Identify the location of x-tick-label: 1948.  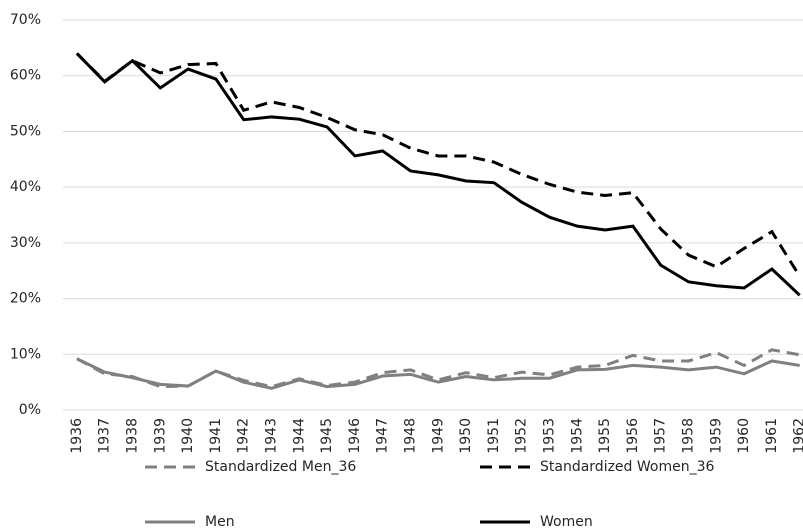
(411, 436).